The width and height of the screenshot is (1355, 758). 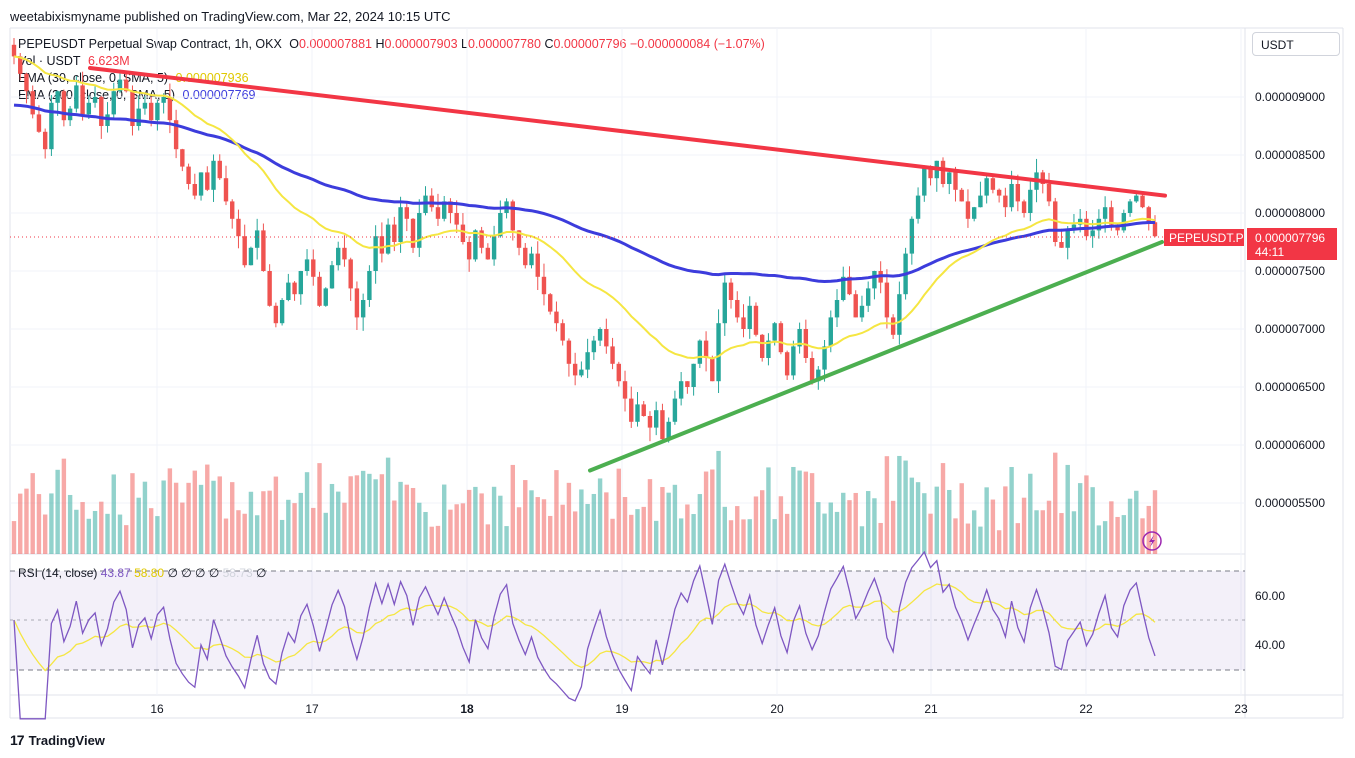 I want to click on legend-volume-row: Vol · USDT 6.623M, so click(x=391, y=61).